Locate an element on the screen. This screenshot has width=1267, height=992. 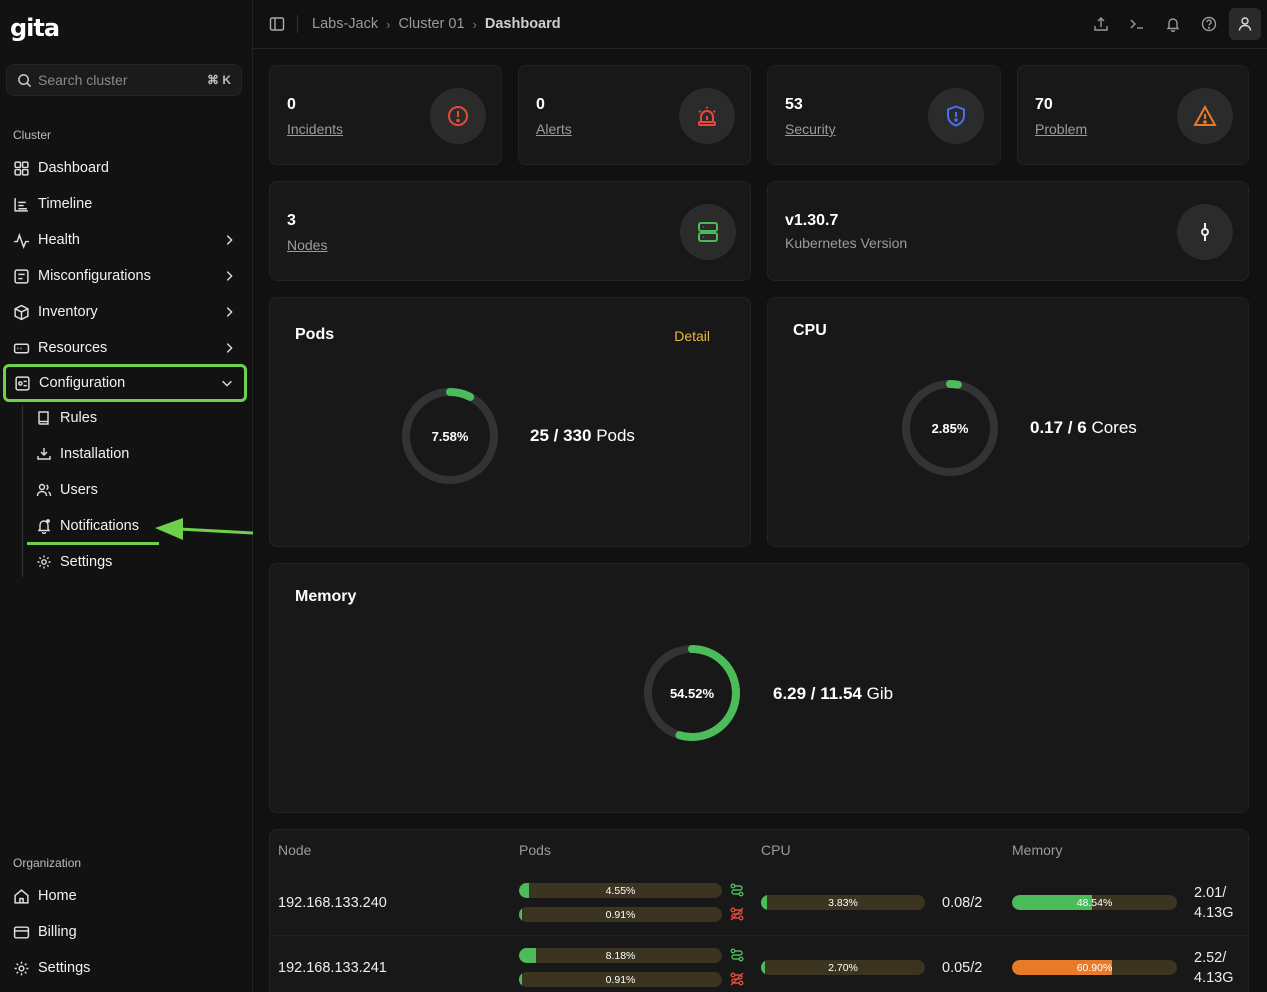
problem-link: Problem is located at coordinates (1061, 129).